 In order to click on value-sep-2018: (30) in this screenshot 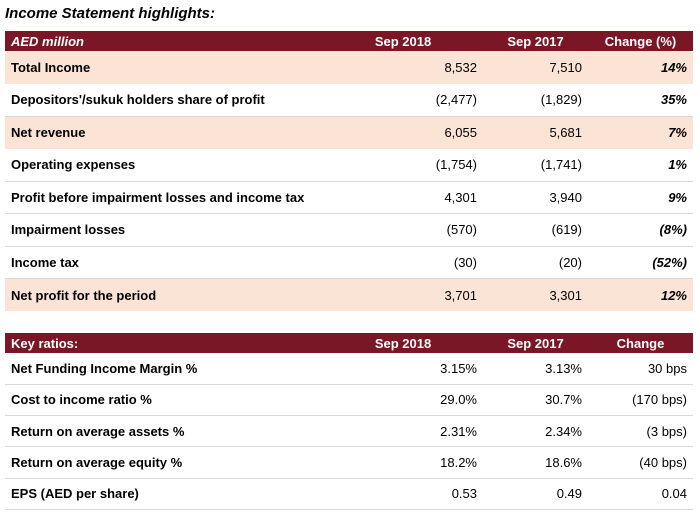, I will do `click(403, 262)`.